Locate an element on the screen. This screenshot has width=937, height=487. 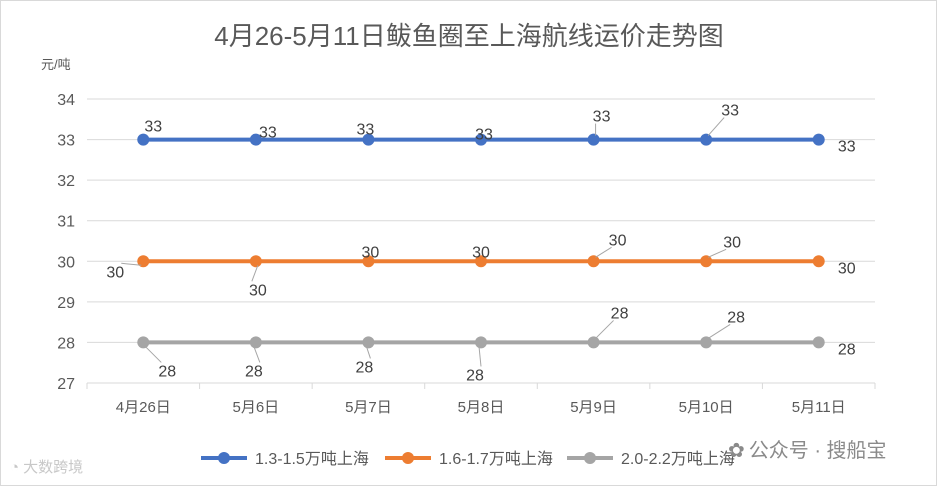
legend-label: 1.6-1.7万吨上海 is located at coordinates (496, 459).